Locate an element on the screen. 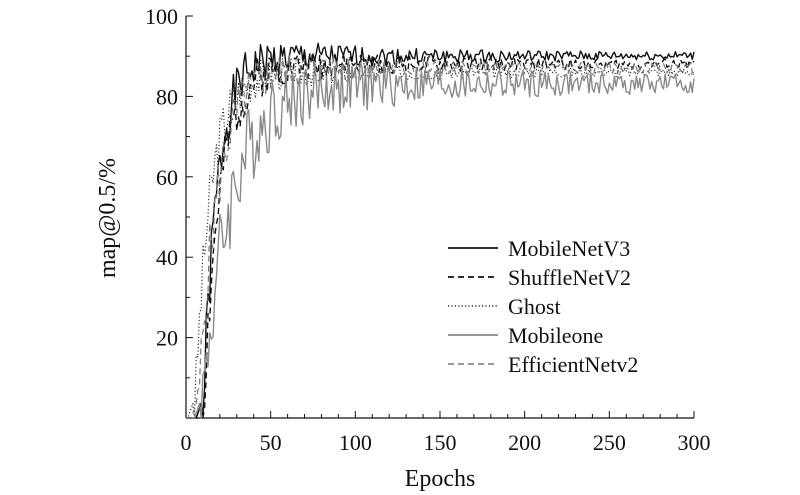 The height and width of the screenshot is (495, 800). x-tick-label: 100 is located at coordinates (355, 442).